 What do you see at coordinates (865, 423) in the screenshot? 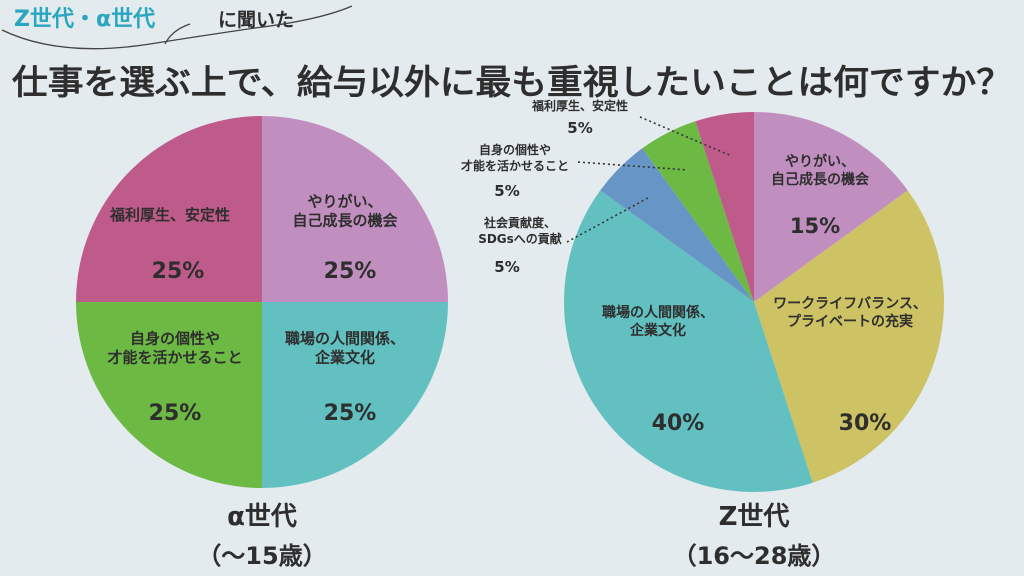
I see `slice-value: 30%` at bounding box center [865, 423].